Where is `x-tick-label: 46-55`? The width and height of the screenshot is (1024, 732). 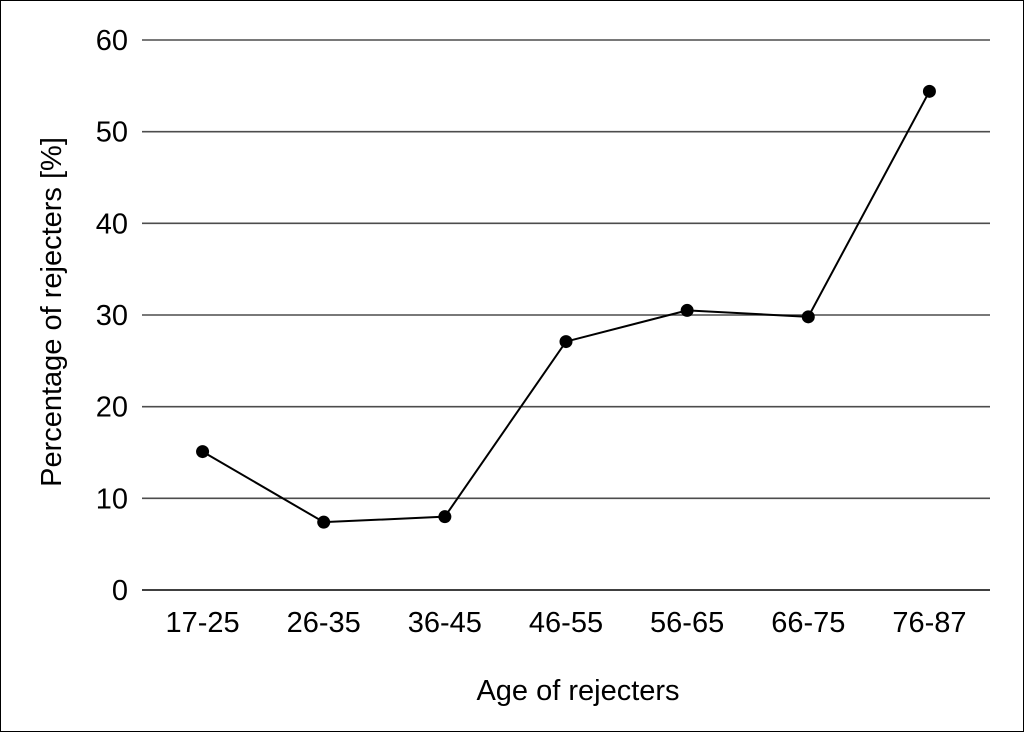 x-tick-label: 46-55 is located at coordinates (566, 623).